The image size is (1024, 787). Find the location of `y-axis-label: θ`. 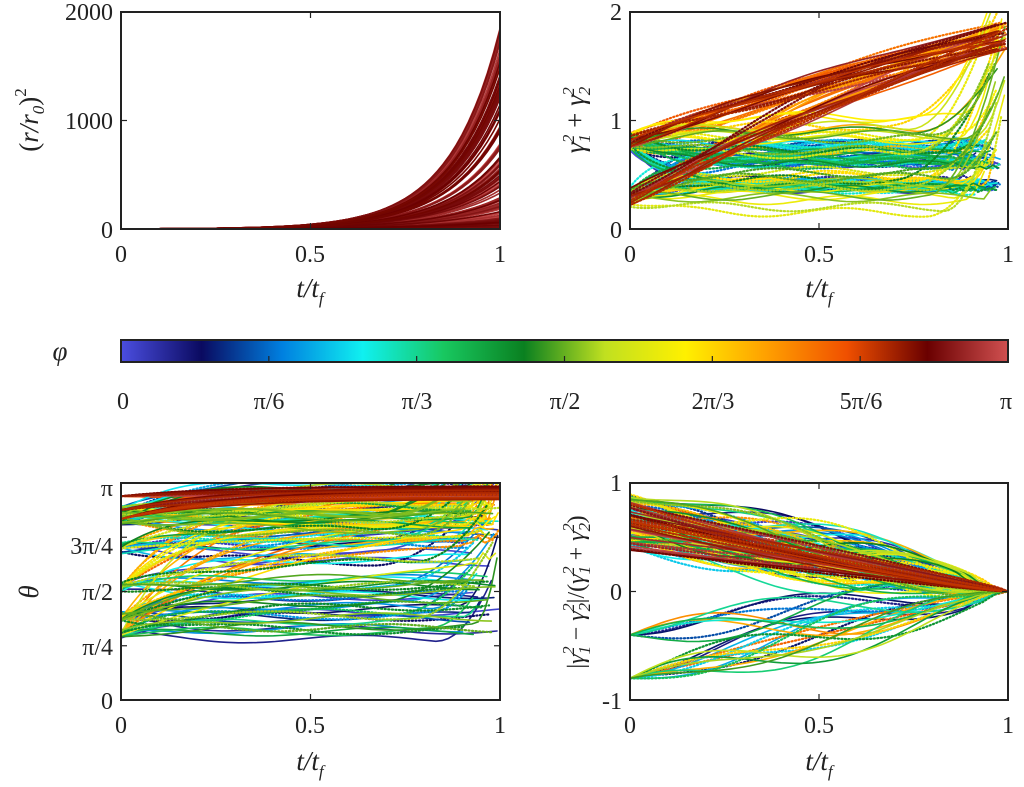

y-axis-label: θ is located at coordinates (29, 591).